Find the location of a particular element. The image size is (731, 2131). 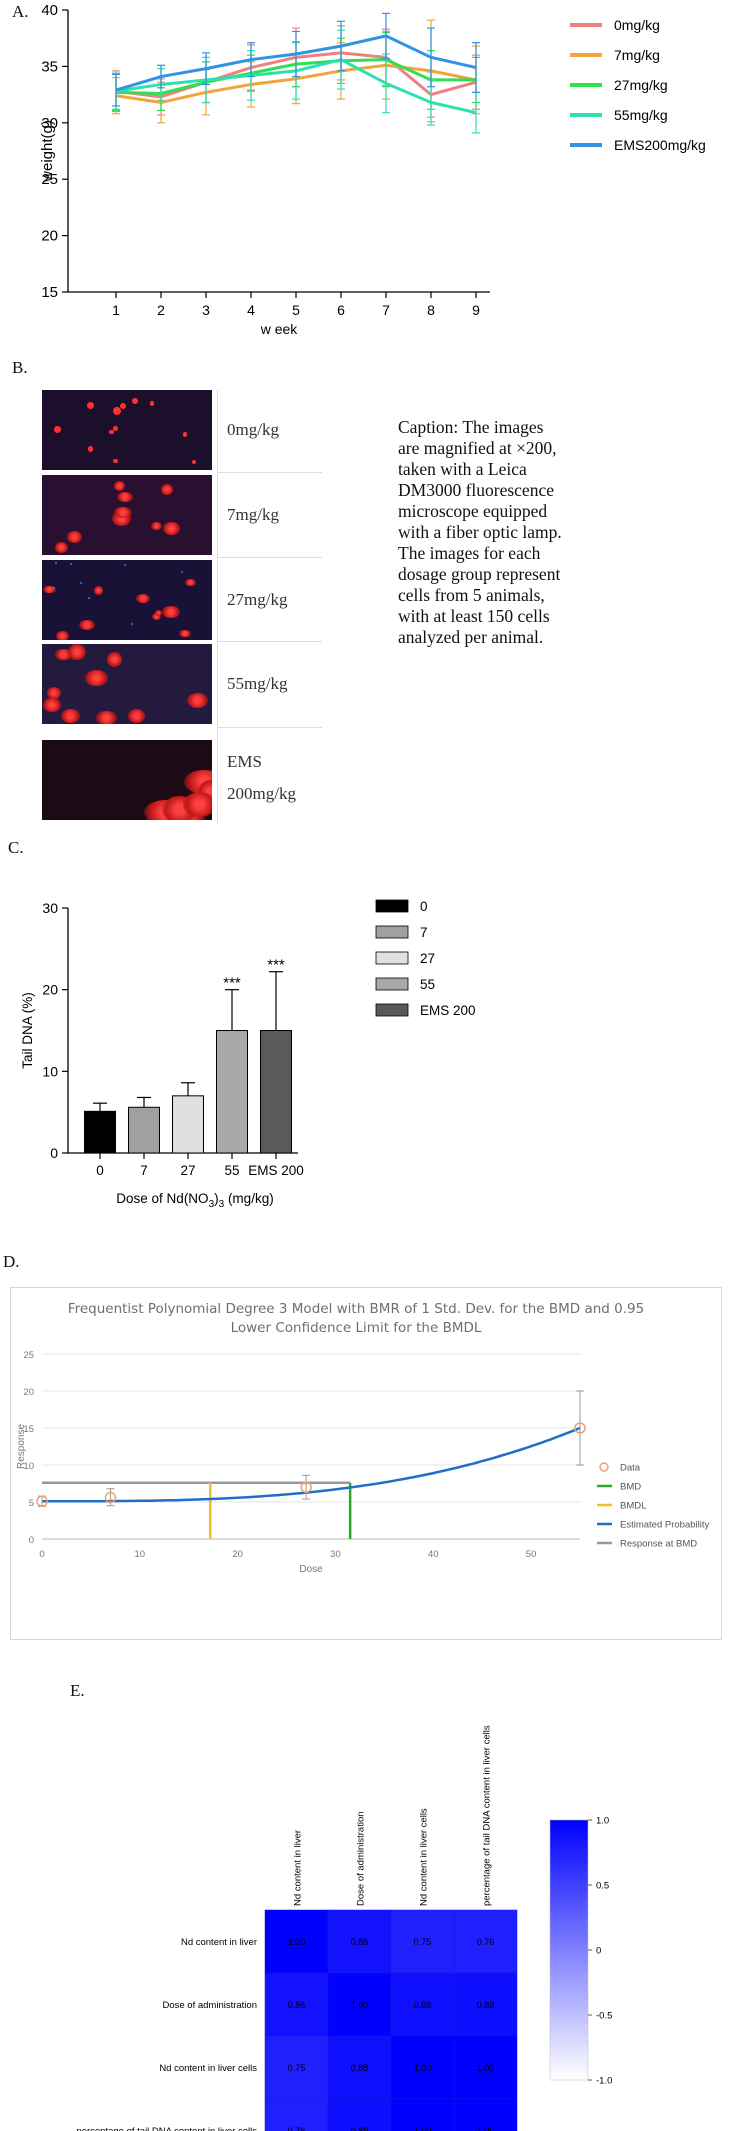

heatmap-cell-value: 0.75 is located at coordinates (423, 1942).